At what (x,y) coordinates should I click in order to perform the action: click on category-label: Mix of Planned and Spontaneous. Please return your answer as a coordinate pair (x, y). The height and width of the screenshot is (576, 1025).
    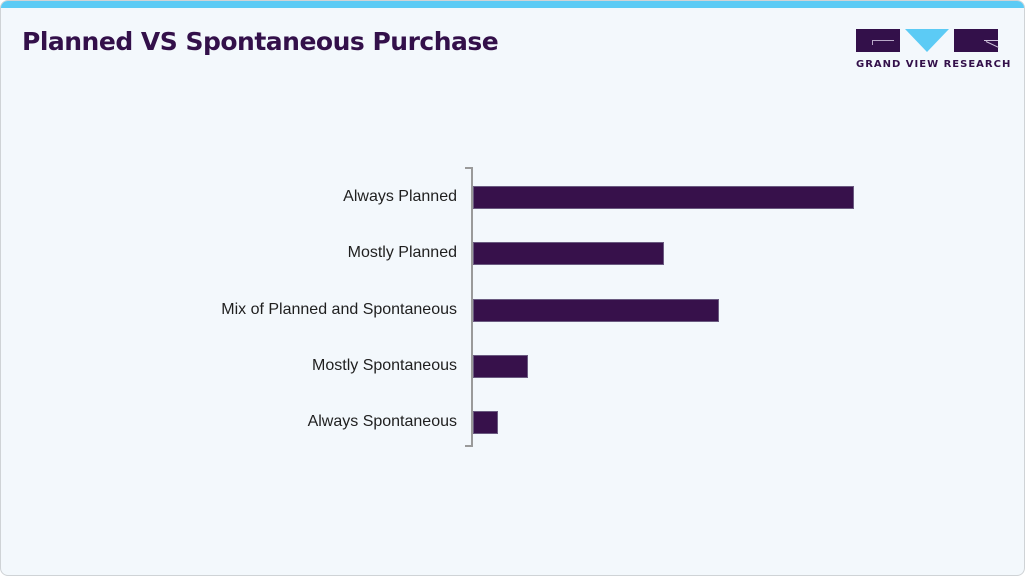
    Looking at the image, I should click on (339, 309).